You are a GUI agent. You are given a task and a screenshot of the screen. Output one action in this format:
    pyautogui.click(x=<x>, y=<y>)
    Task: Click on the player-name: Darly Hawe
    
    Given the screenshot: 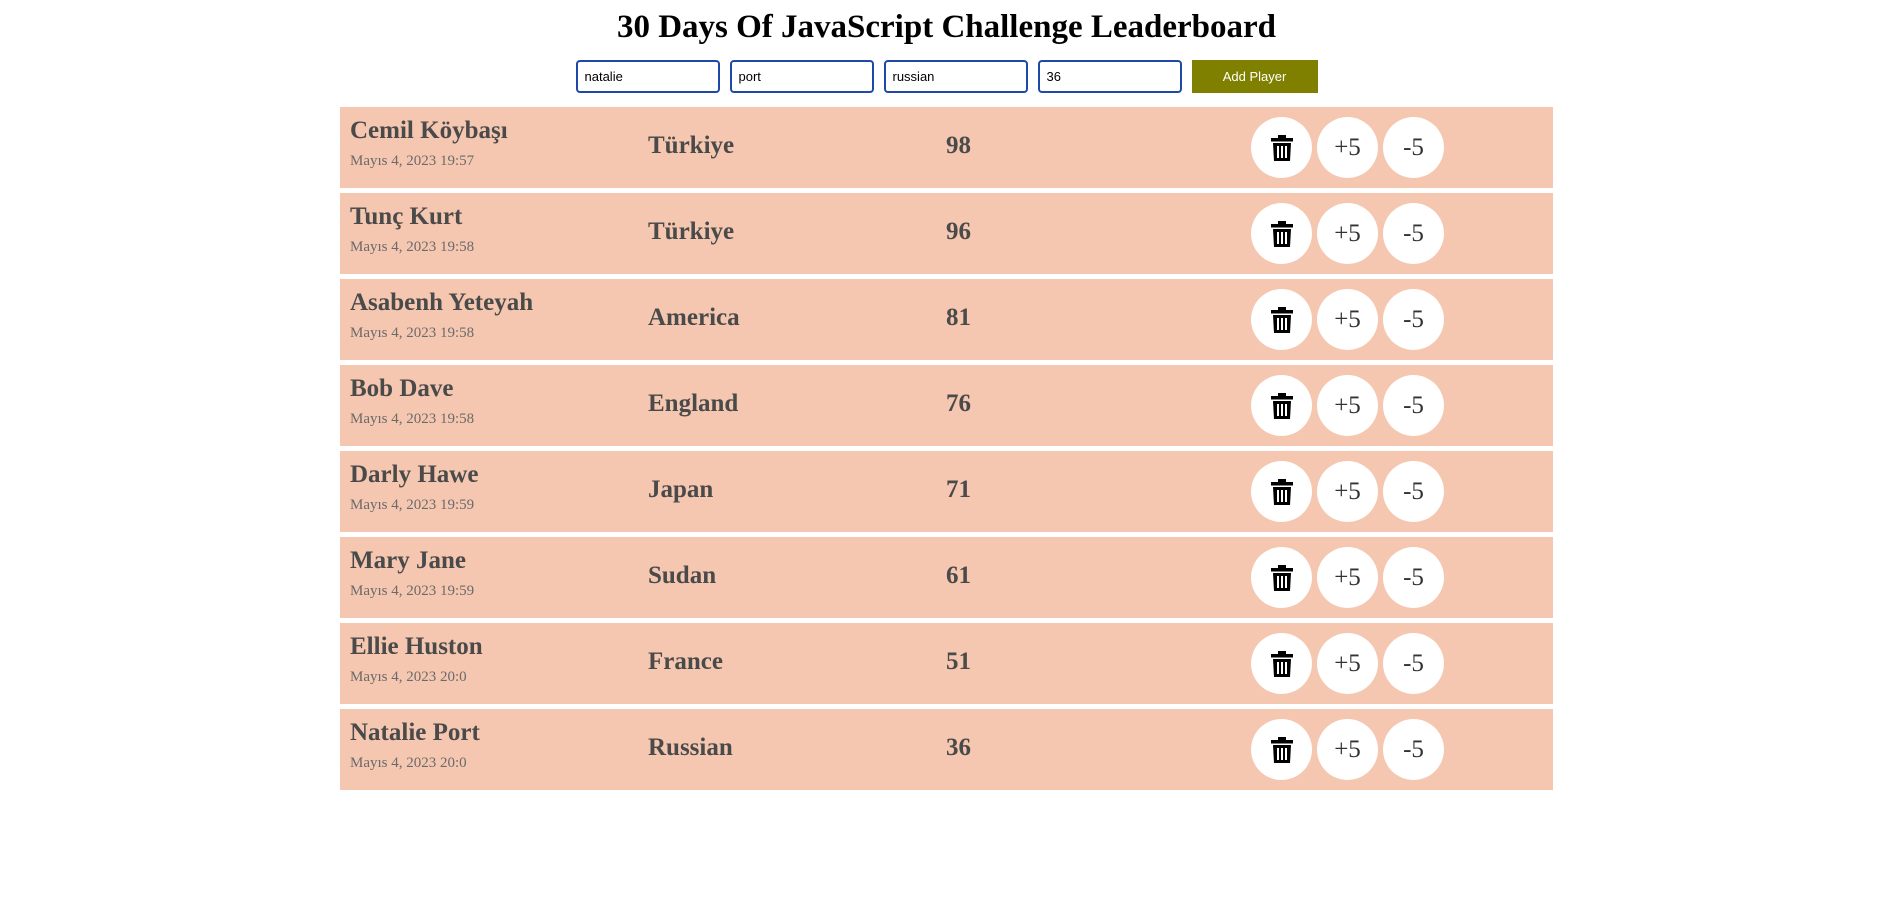 What is the action you would take?
    pyautogui.click(x=414, y=474)
    